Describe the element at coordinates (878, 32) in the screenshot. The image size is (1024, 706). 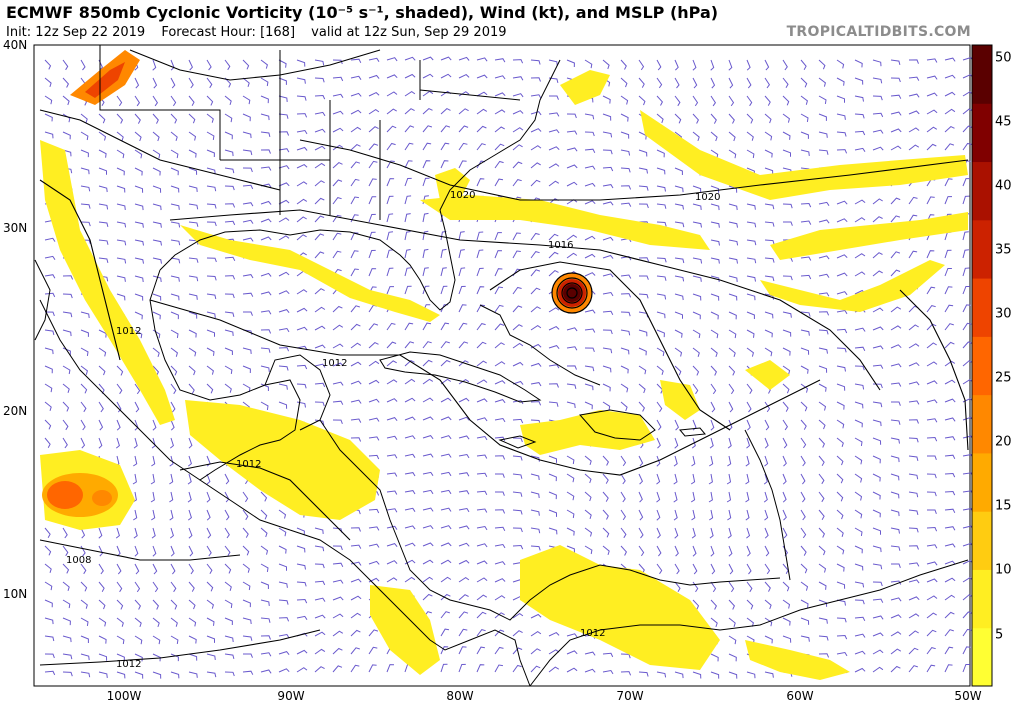
I see `brand-watermark: TROPICALTIDBITS.COM` at that location.